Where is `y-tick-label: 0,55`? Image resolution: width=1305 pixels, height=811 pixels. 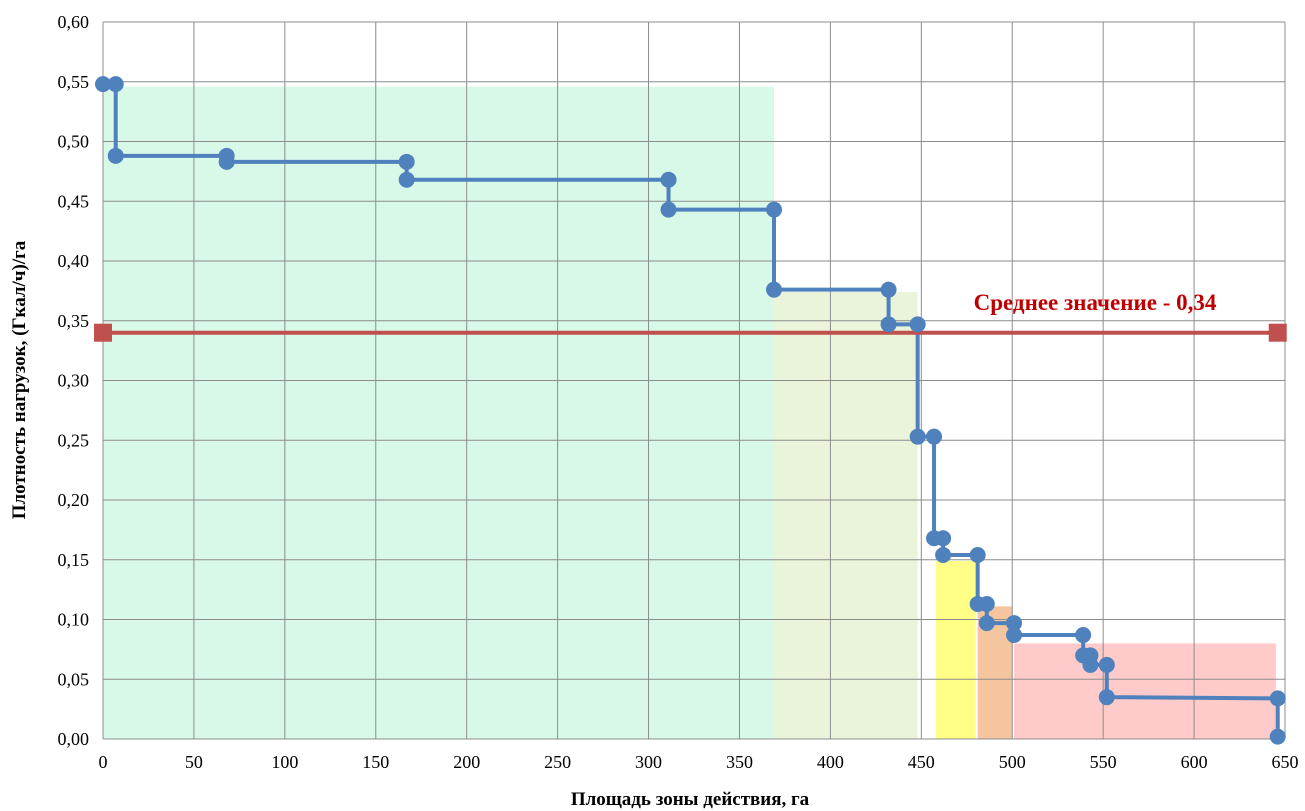
y-tick-label: 0,55 is located at coordinates (74, 82).